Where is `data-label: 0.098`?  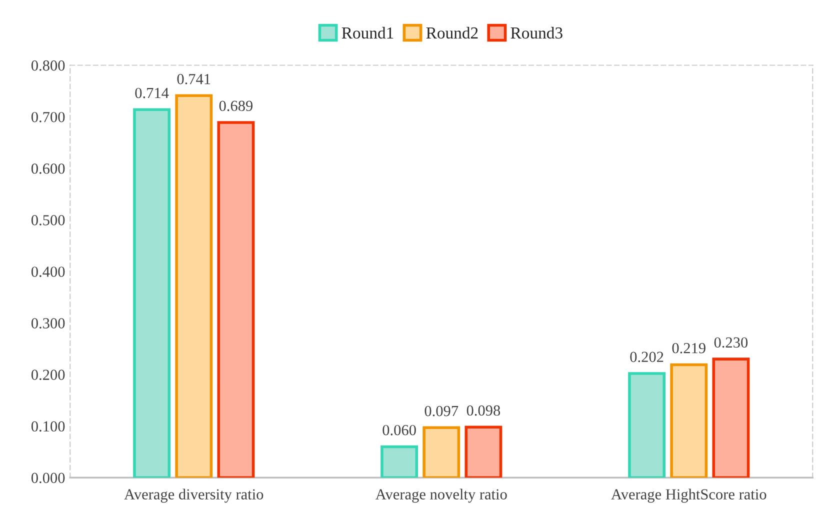
data-label: 0.098 is located at coordinates (483, 410).